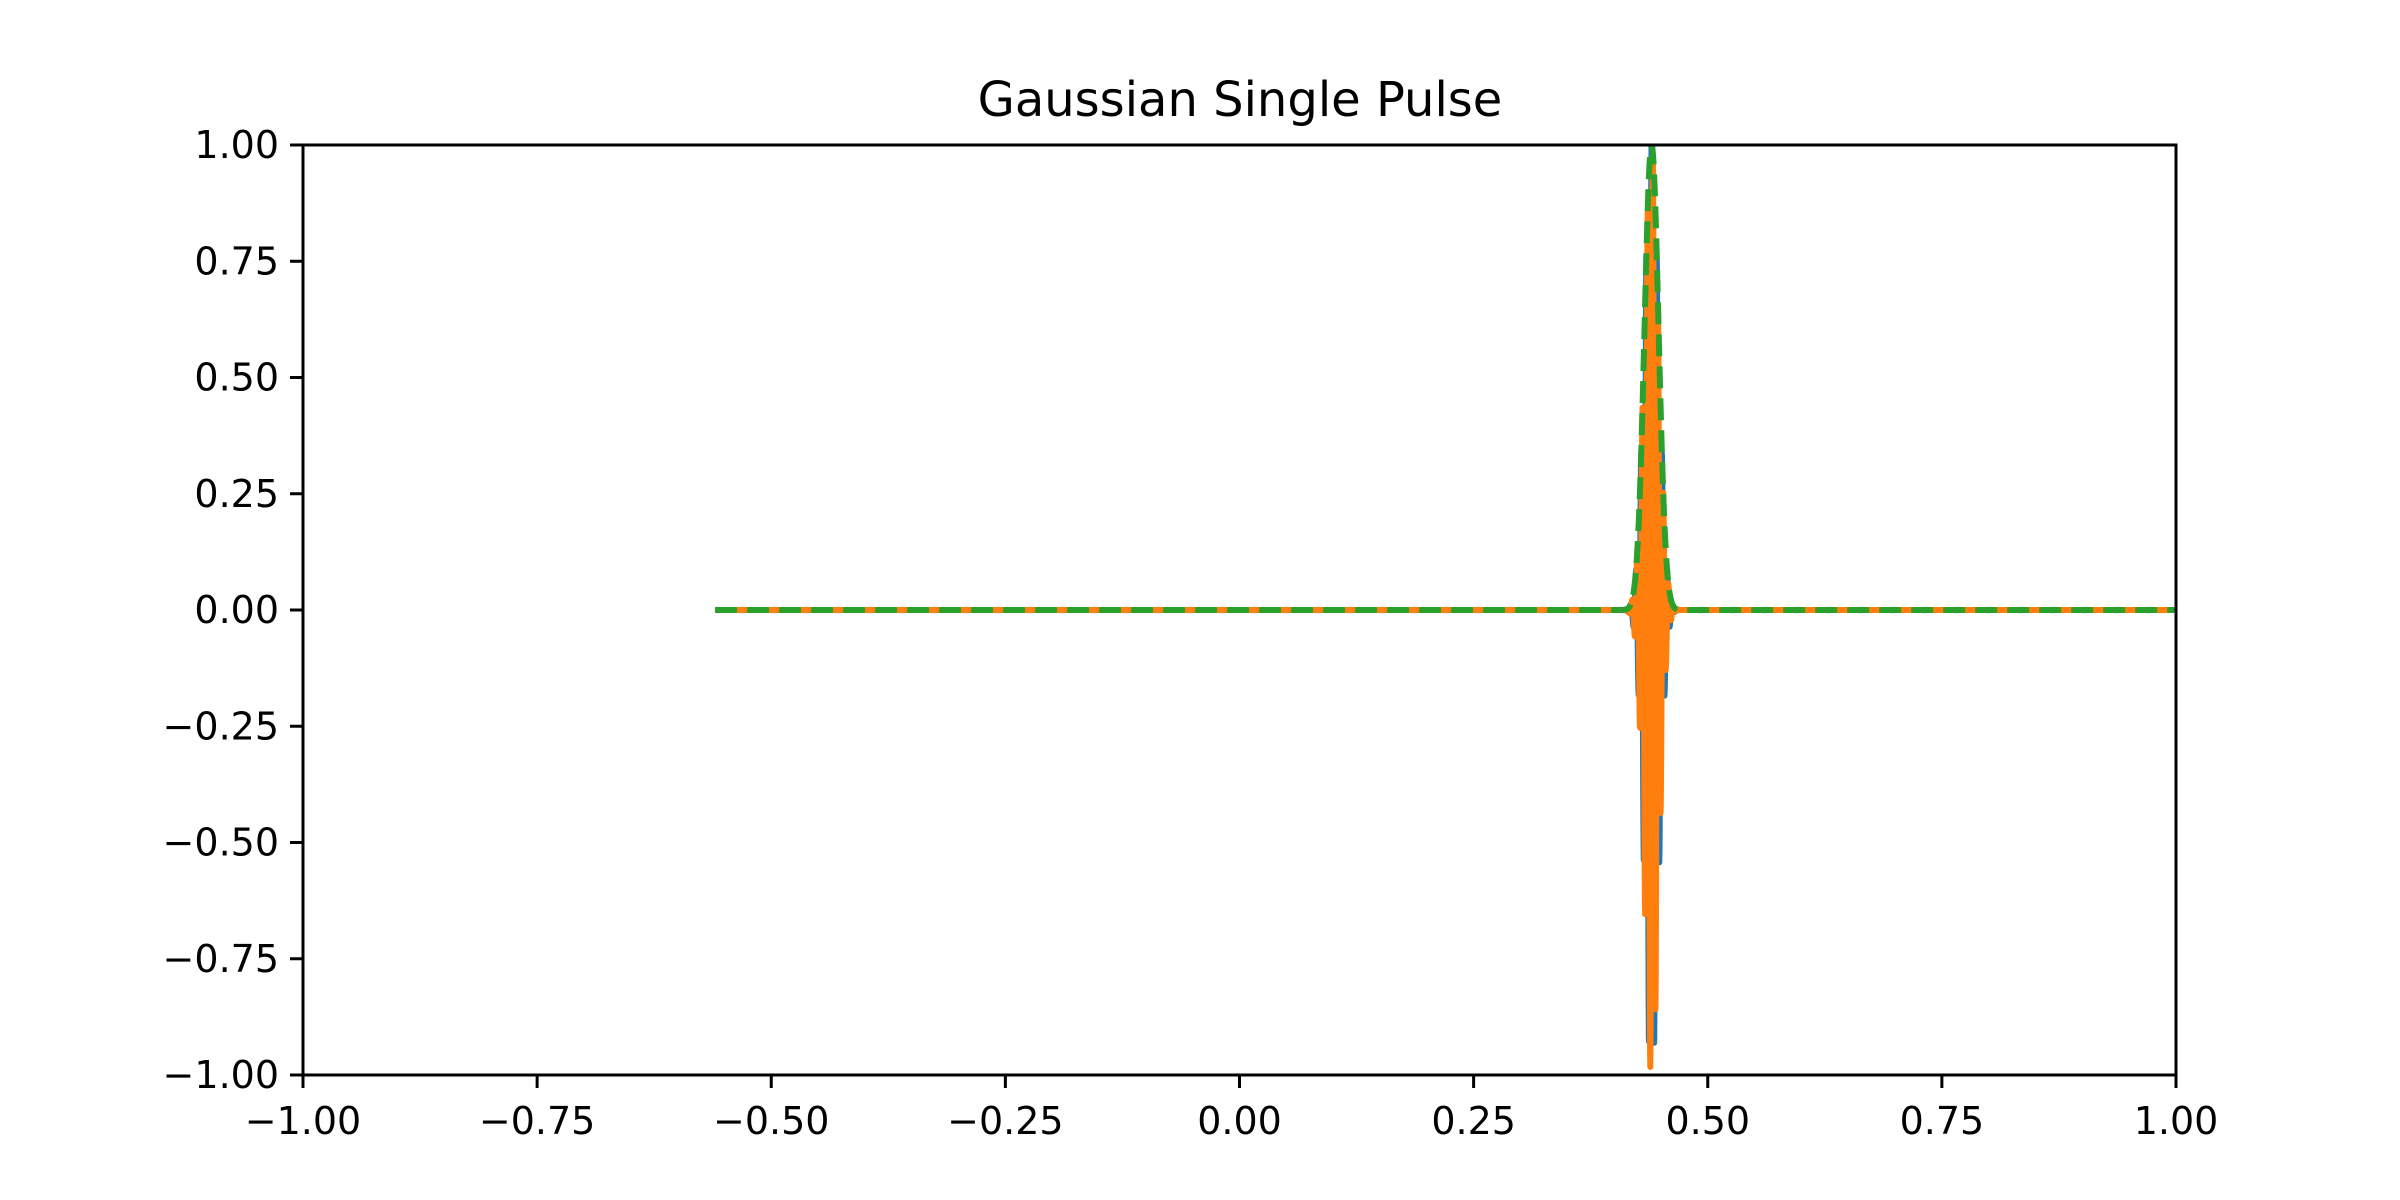 The image size is (2400, 1200). I want to click on x-tick-label: −0.75, so click(537, 1121).